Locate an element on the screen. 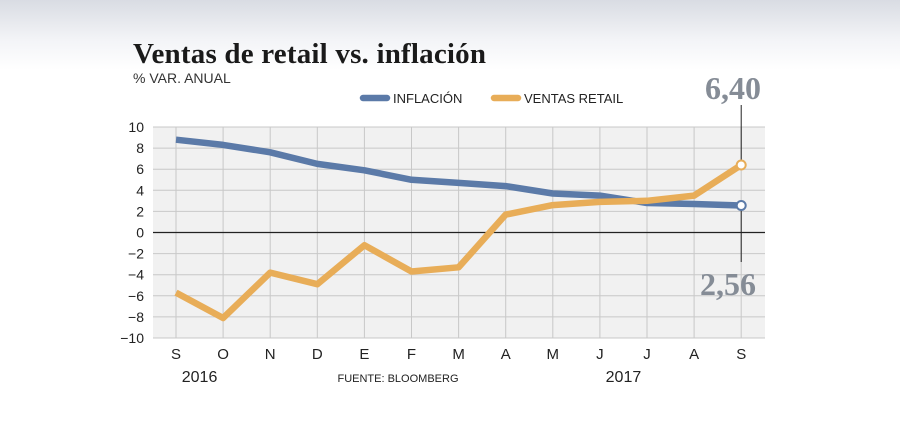 The width and height of the screenshot is (900, 426). y-tick-label: −8 is located at coordinates (136, 317).